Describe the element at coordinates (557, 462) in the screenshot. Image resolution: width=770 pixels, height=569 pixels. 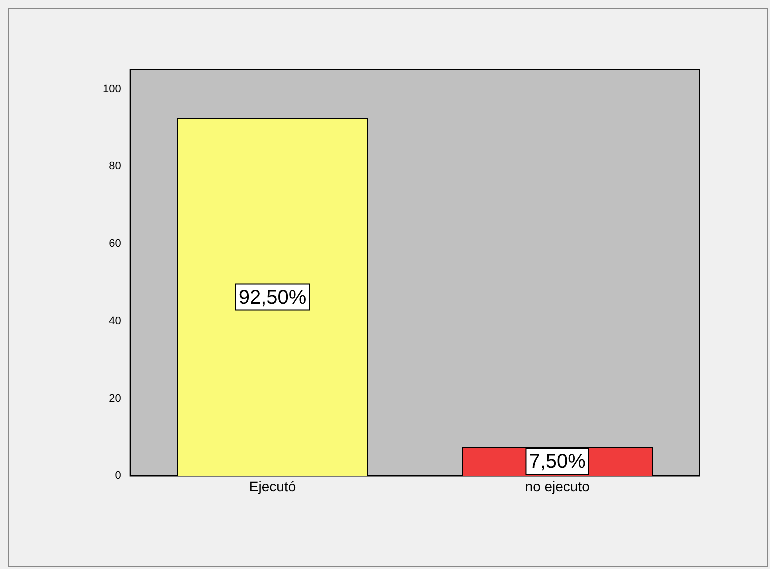
I see `data-label: 7,50%` at that location.